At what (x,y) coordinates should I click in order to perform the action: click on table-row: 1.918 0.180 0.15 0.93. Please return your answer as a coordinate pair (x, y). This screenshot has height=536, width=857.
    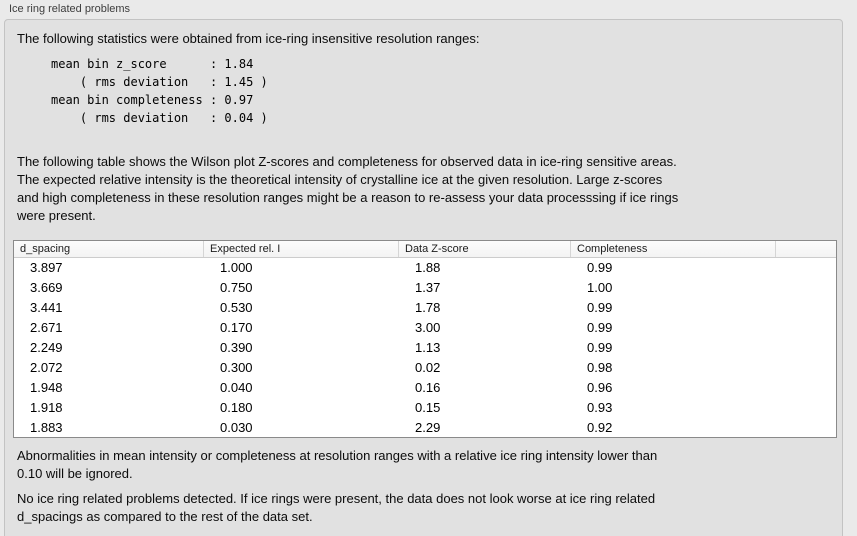
    Looking at the image, I should click on (425, 408).